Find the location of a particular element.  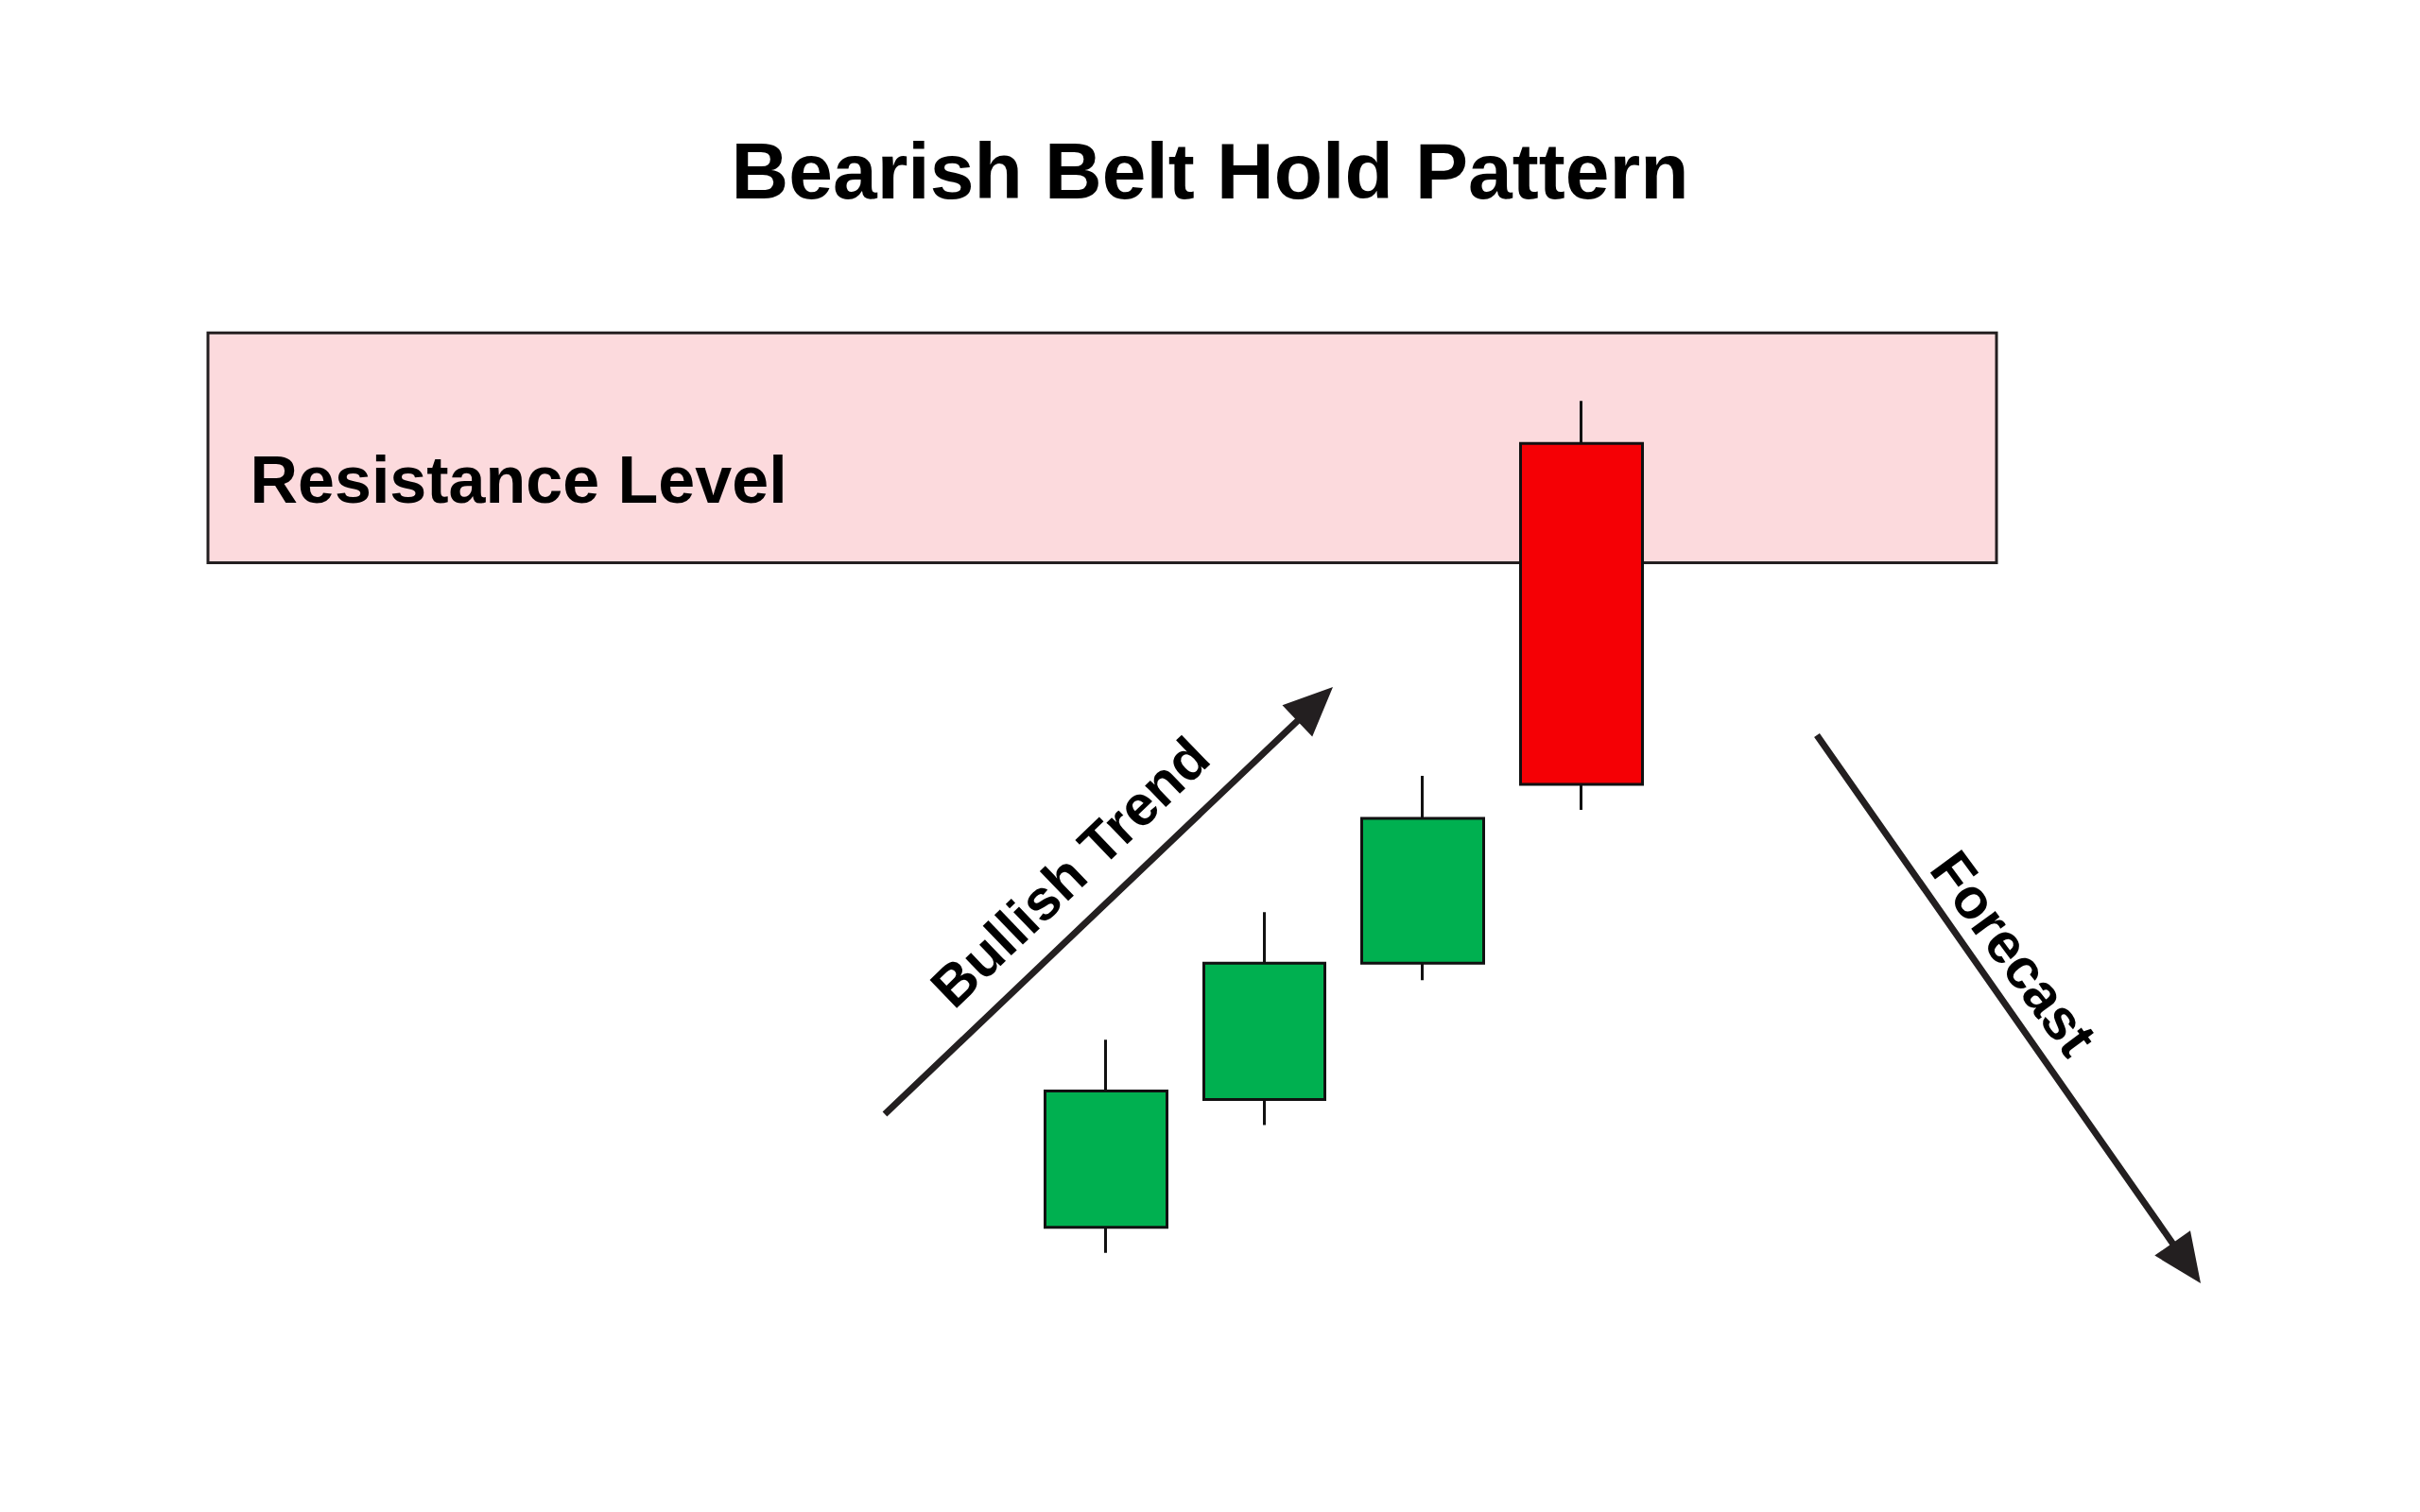

chart-title: Bearish Belt Hold Pattern is located at coordinates (1210, 171).